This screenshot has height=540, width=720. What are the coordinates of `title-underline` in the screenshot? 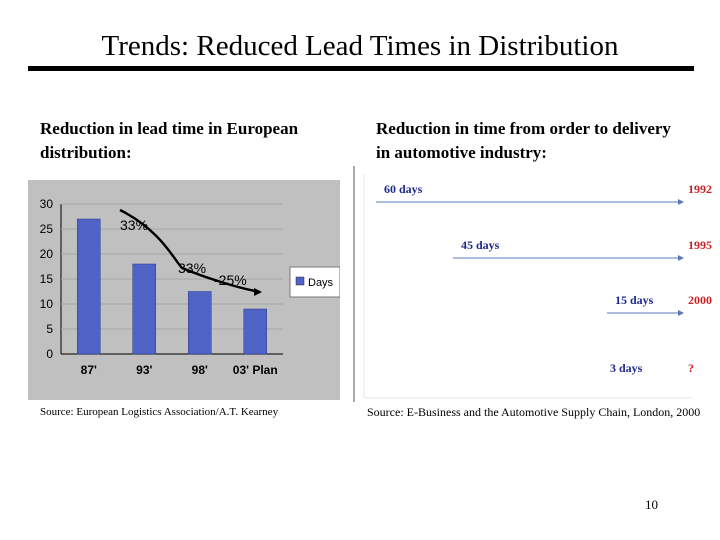 It's located at (361, 68).